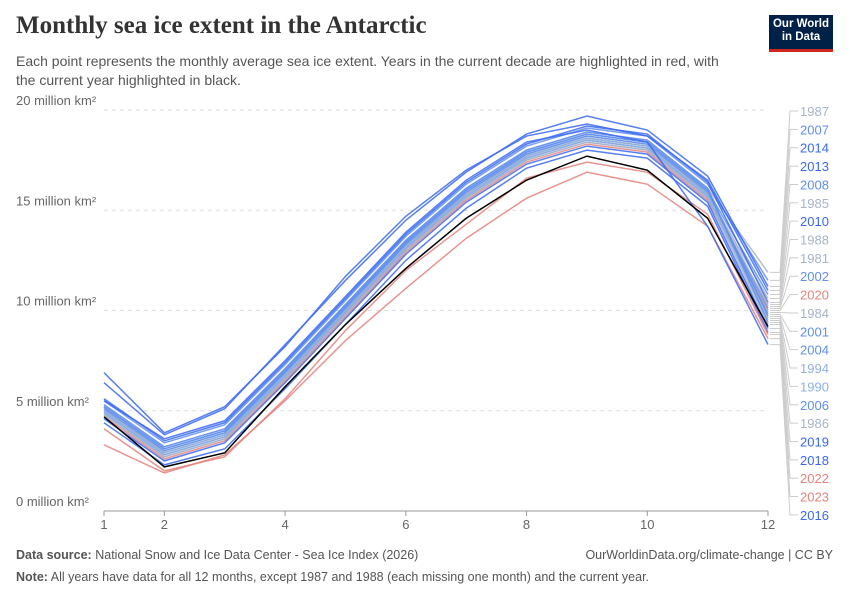 The height and width of the screenshot is (600, 850). What do you see at coordinates (814, 221) in the screenshot?
I see `legend-label-2010: 2010` at bounding box center [814, 221].